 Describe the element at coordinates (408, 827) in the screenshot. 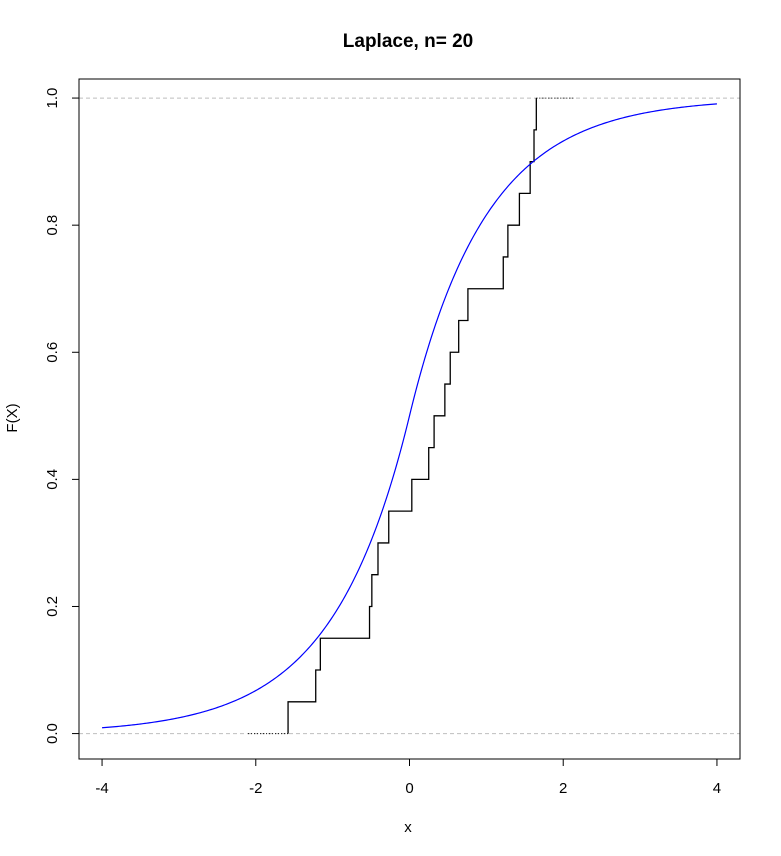

I see `x-axis-label: x` at that location.